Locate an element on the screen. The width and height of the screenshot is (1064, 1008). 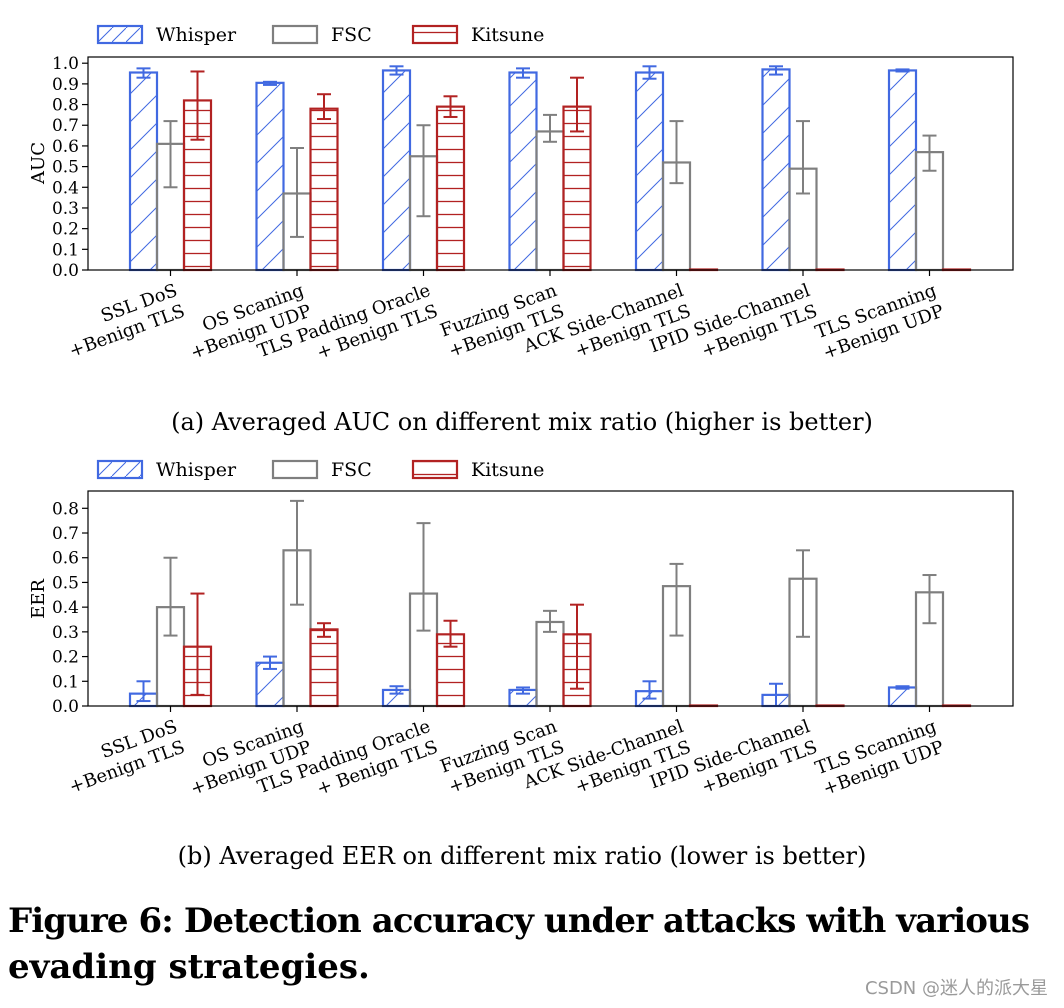
auc-y-tick-label: 0.2 is located at coordinates (65, 230).